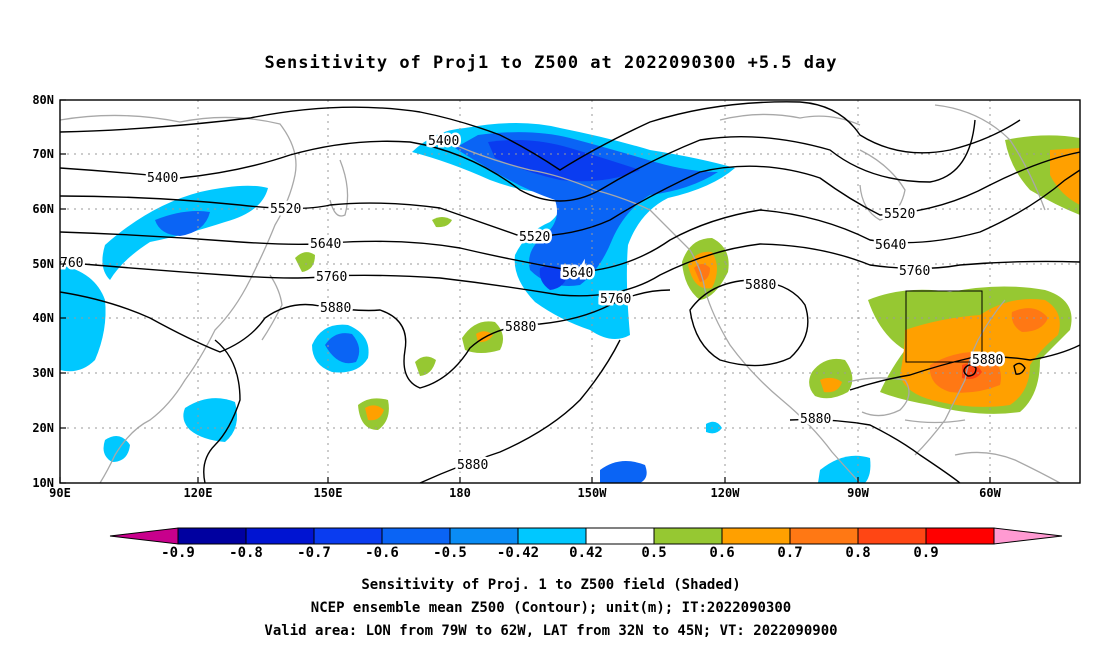 This screenshot has width=1100, height=654. I want to click on coastline-hudson, so click(882, 185).